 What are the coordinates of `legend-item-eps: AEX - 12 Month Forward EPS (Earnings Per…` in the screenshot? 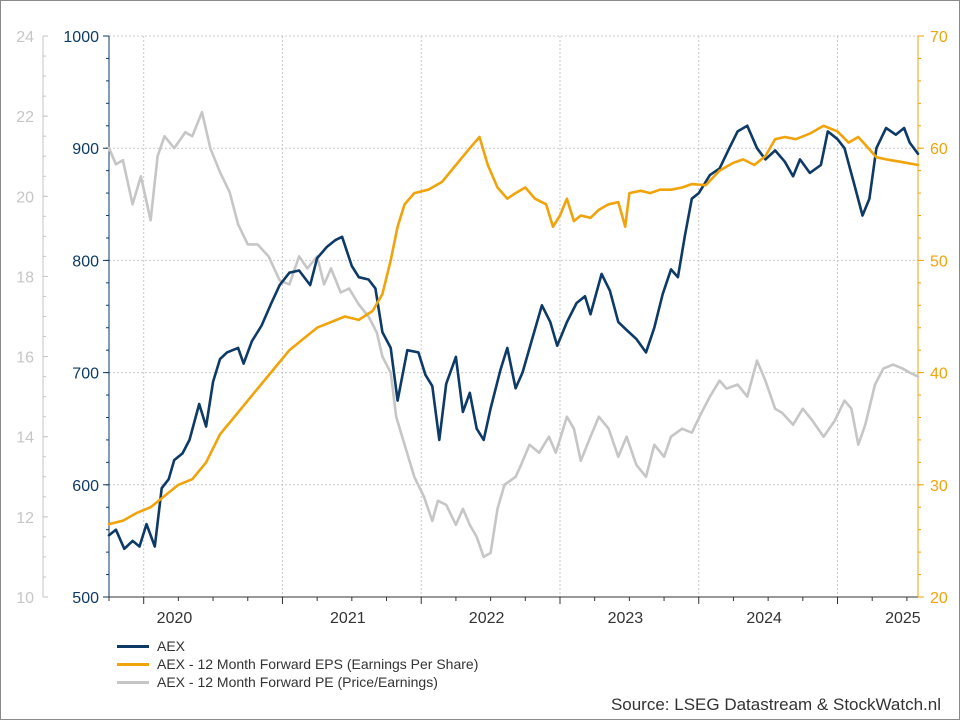 It's located at (297, 664).